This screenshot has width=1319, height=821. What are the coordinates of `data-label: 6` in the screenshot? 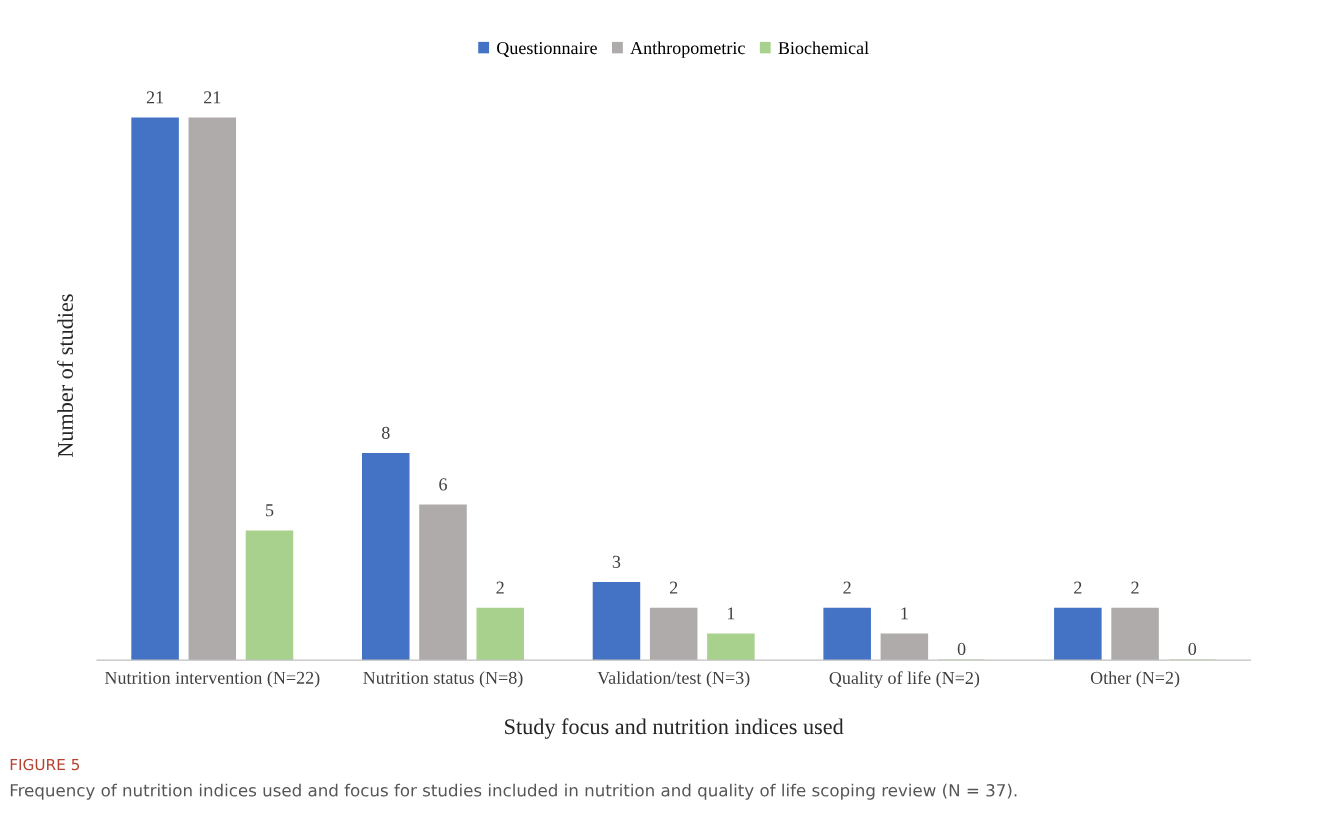 It's located at (443, 484).